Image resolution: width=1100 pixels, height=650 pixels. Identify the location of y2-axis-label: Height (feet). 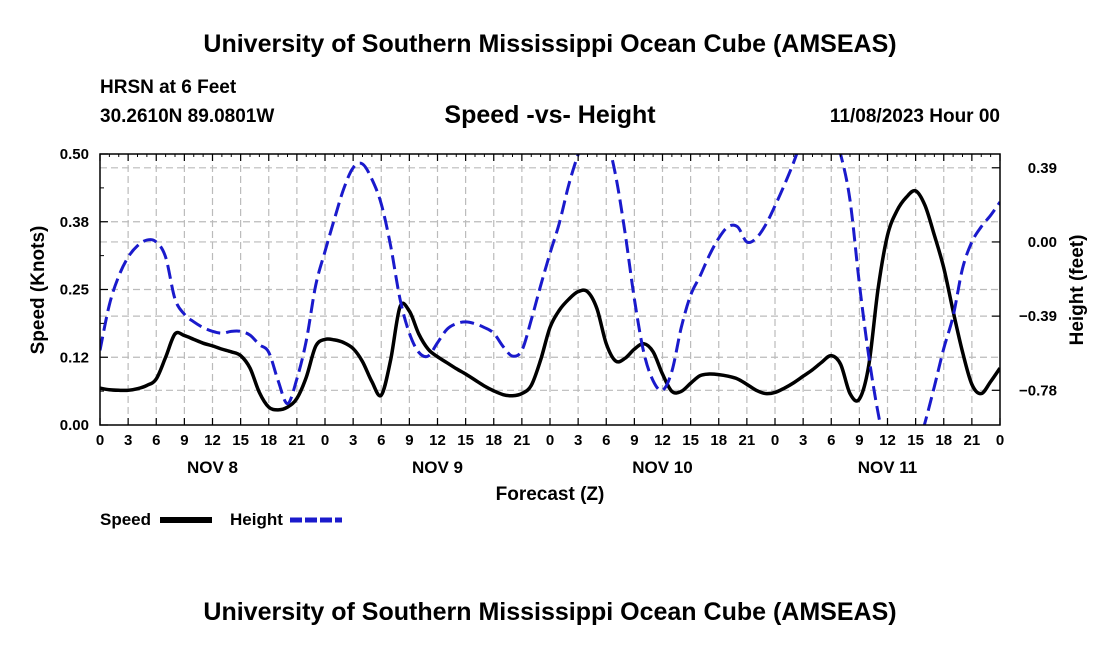
(1077, 290).